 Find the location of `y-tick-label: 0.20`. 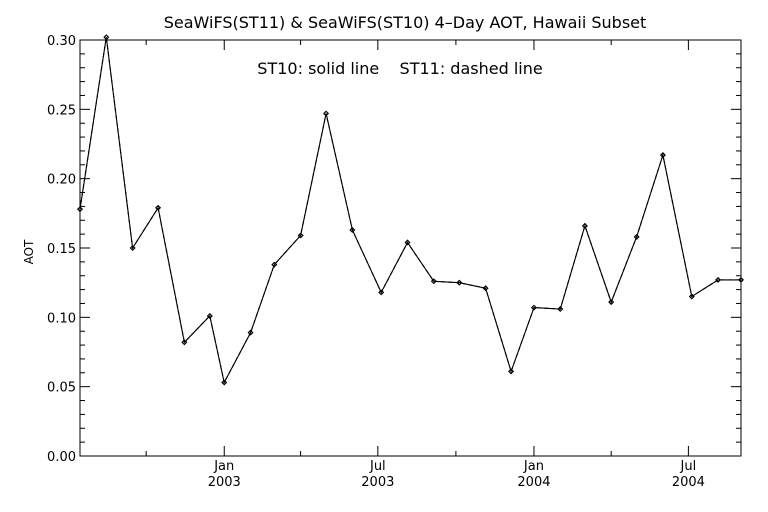

y-tick-label: 0.20 is located at coordinates (61, 180).